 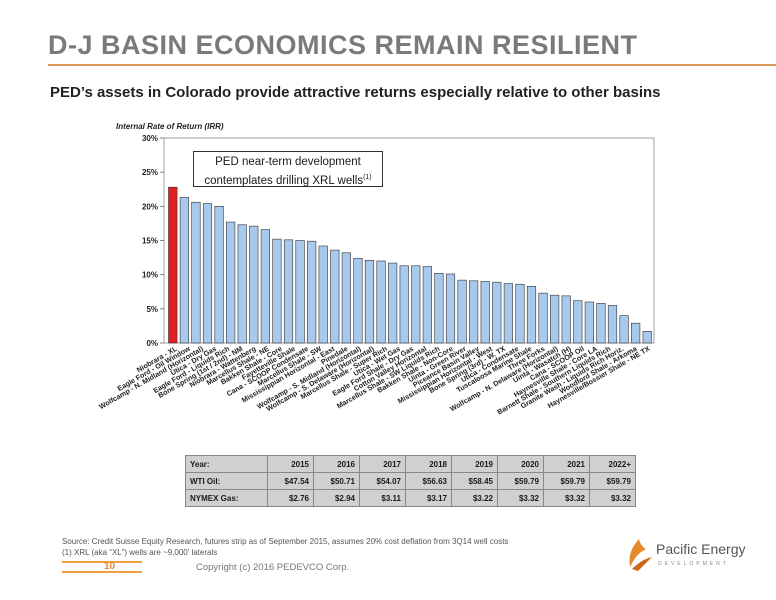 I want to click on callout-line-1: PED near-term development, so click(x=288, y=162).